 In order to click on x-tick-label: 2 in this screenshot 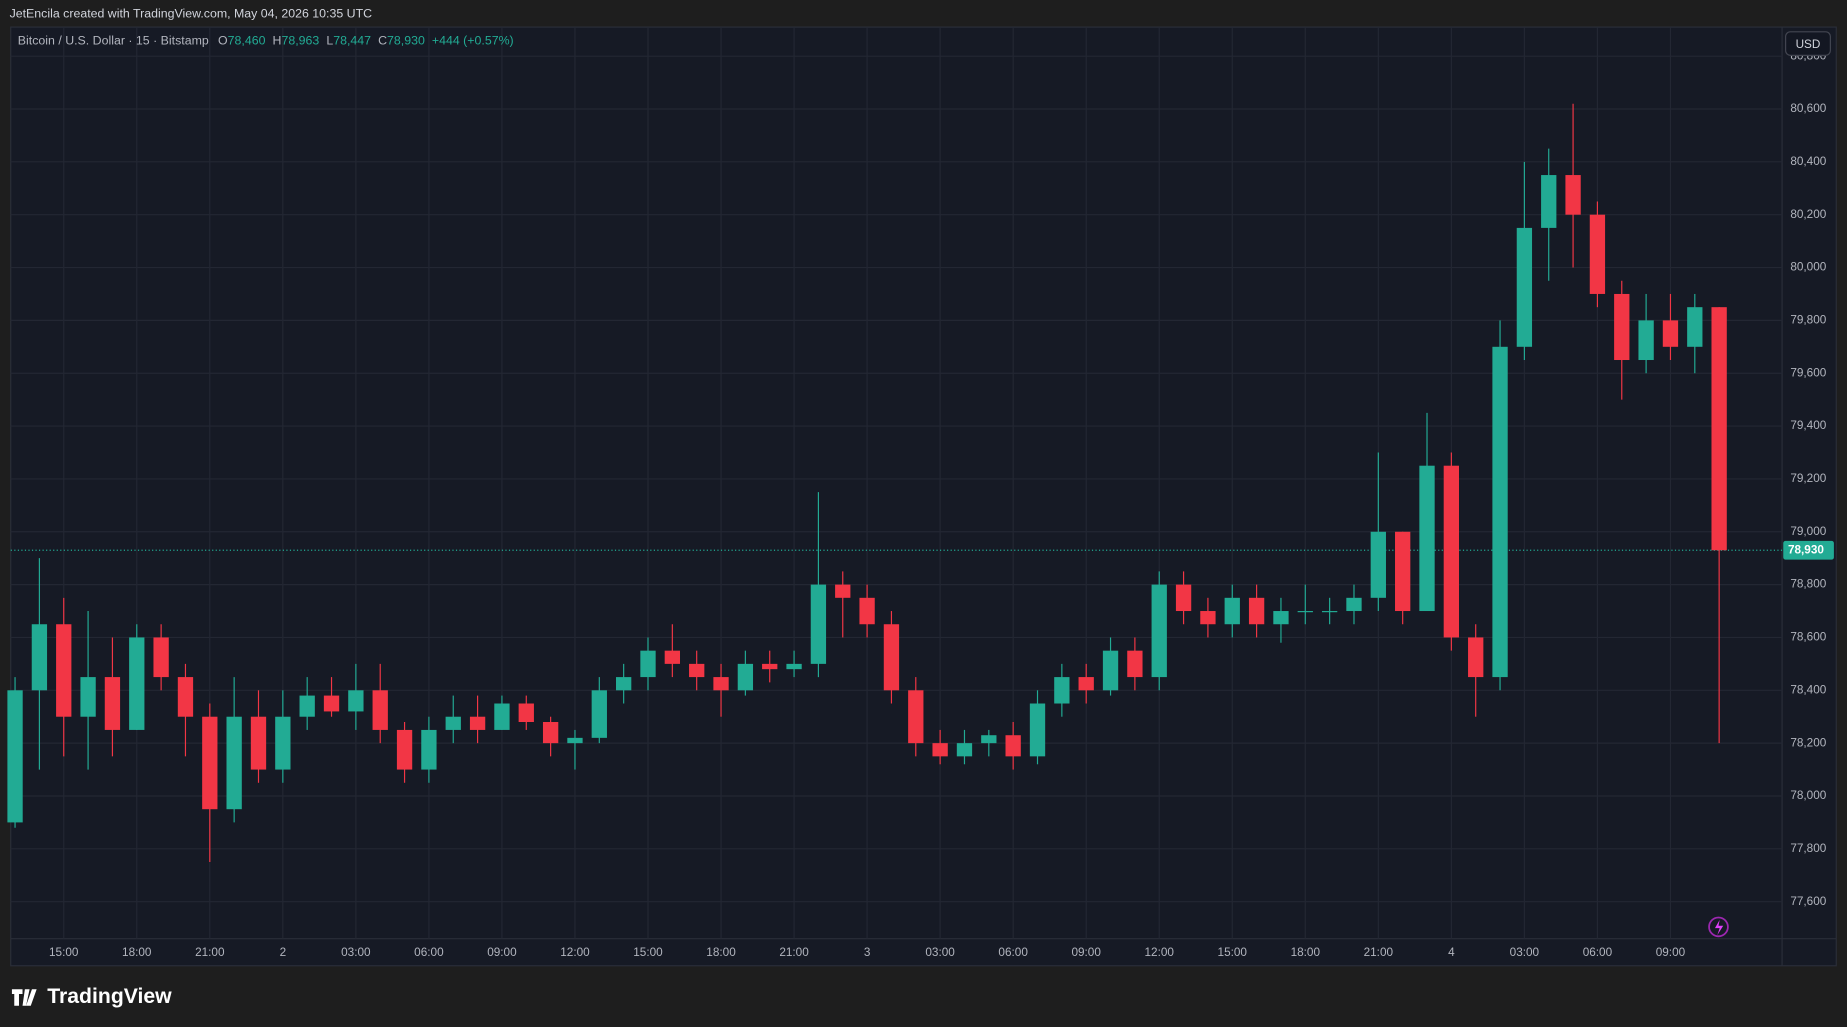, I will do `click(283, 952)`.